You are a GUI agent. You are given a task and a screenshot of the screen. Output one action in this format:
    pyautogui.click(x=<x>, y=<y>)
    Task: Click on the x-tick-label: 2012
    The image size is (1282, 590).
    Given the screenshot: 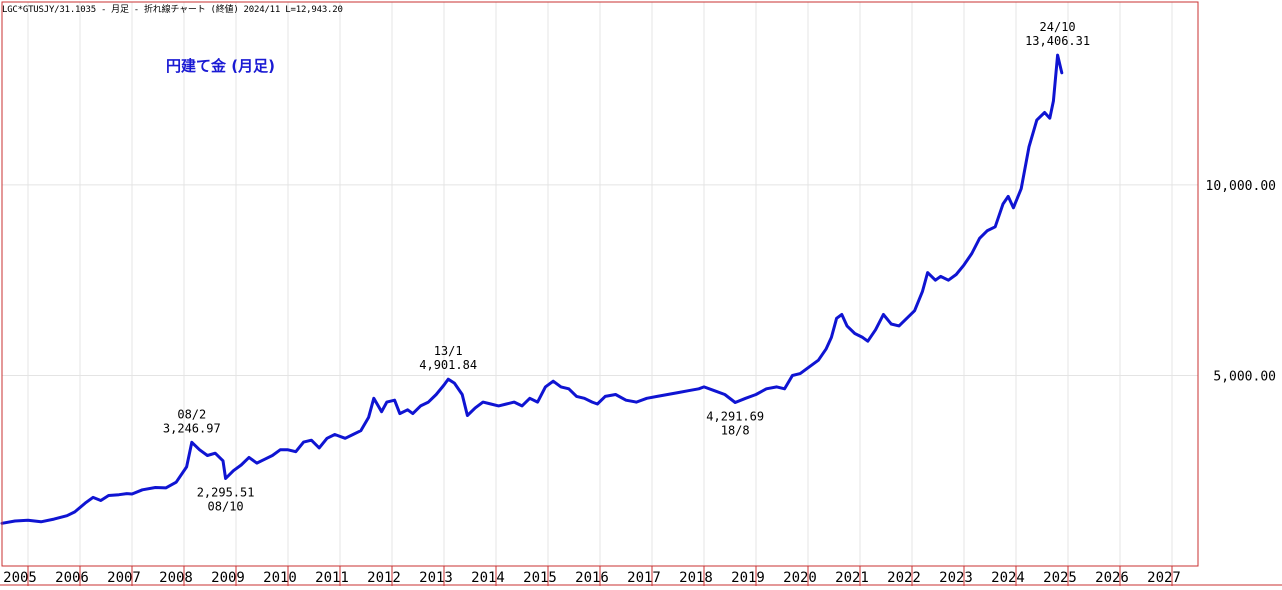 What is the action you would take?
    pyautogui.click(x=384, y=578)
    